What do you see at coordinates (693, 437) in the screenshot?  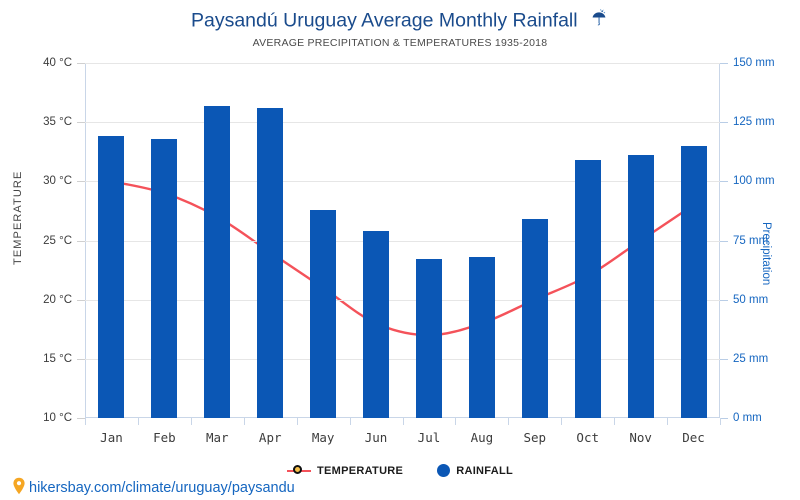 I see `x-axis-tick-label: Dec` at bounding box center [693, 437].